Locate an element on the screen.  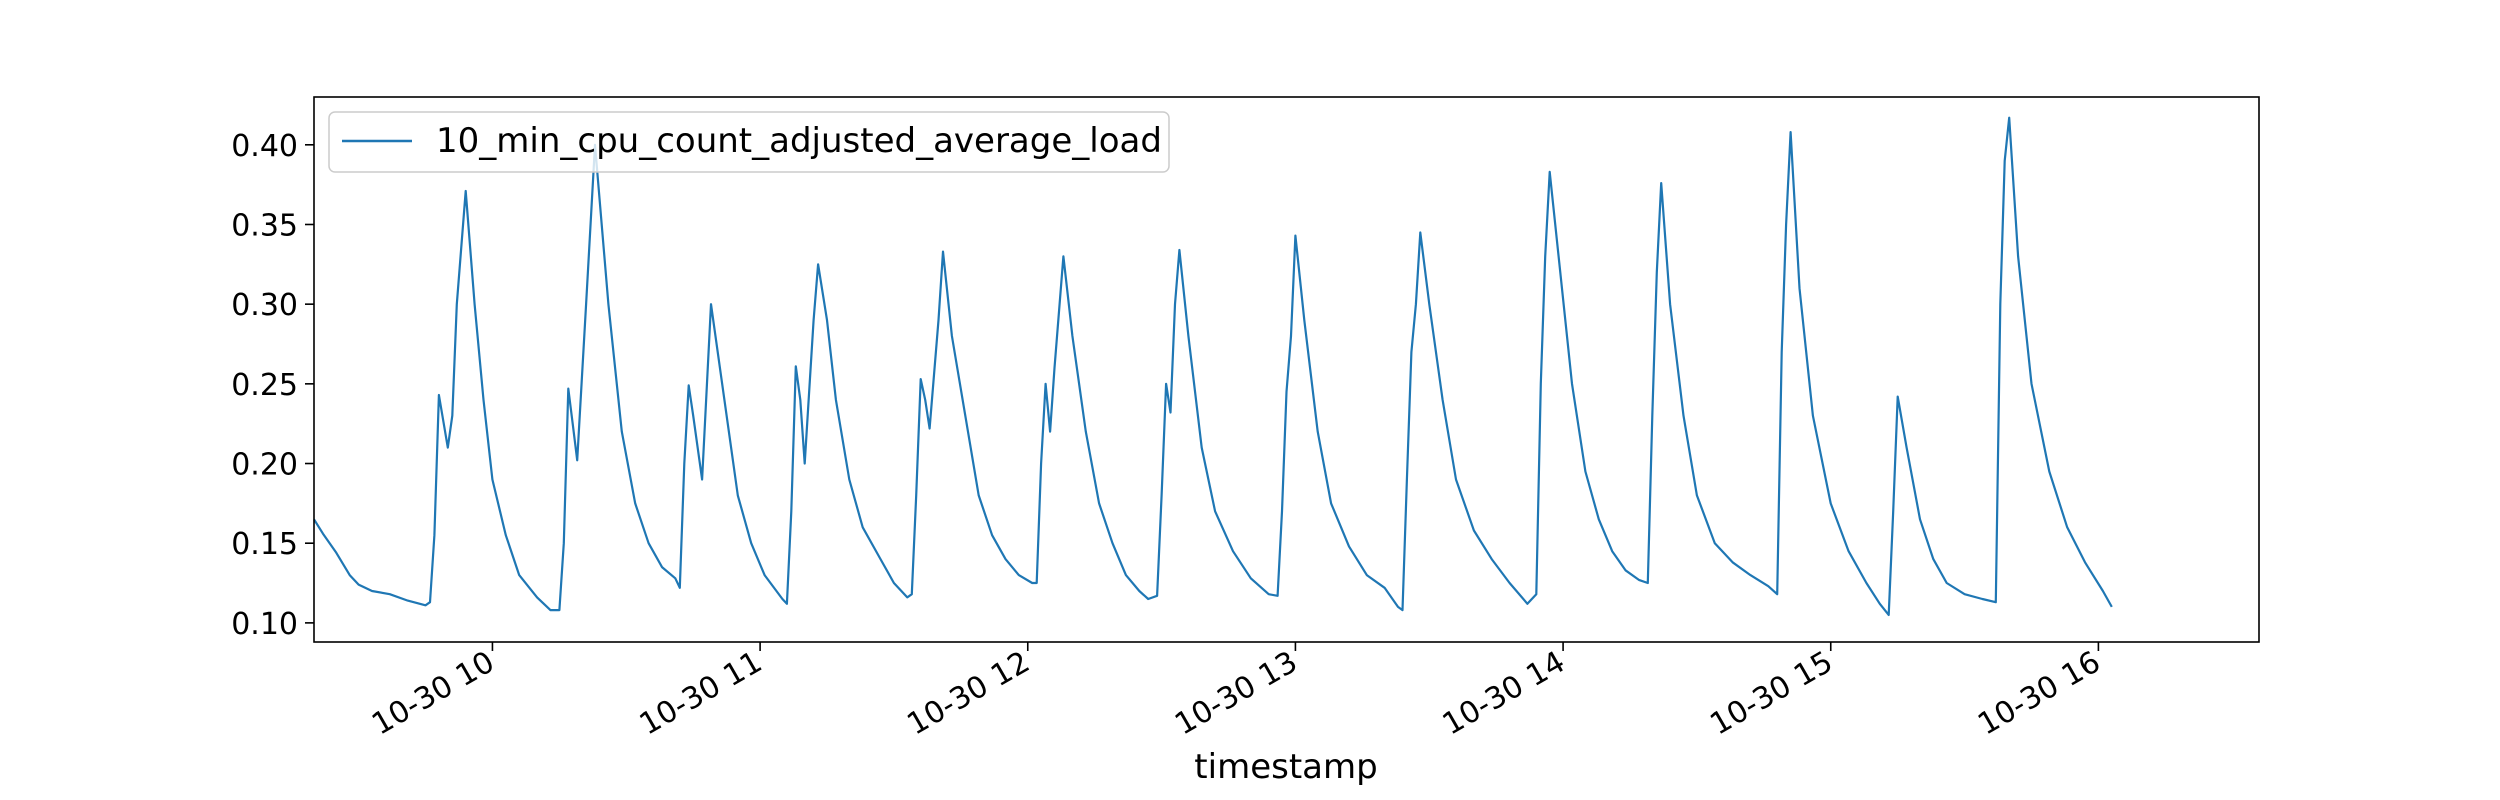
x-axis-title: timestamp is located at coordinates (1285, 767).